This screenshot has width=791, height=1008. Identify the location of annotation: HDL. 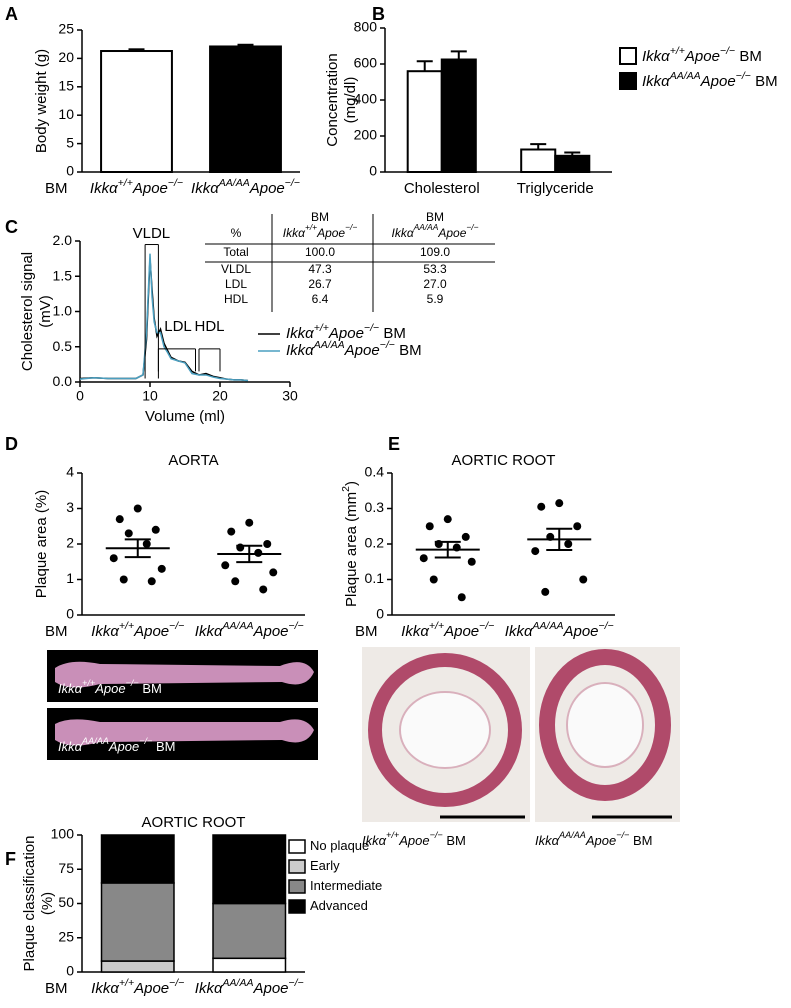
(209, 326).